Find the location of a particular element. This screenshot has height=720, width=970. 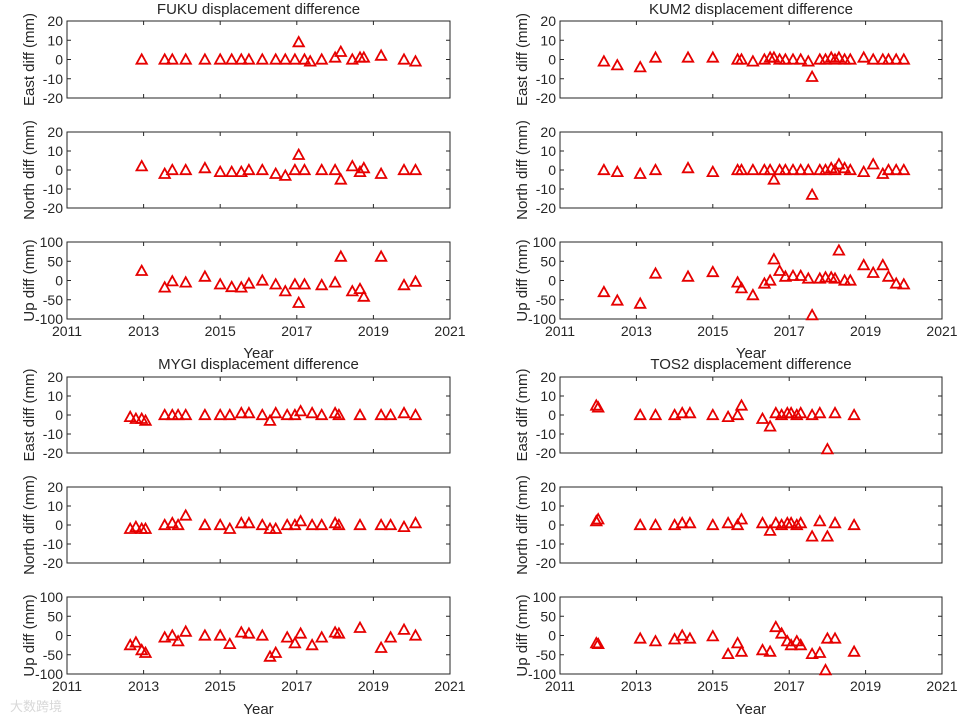

y-axis-label: North diff (mm) is located at coordinates (29, 525).